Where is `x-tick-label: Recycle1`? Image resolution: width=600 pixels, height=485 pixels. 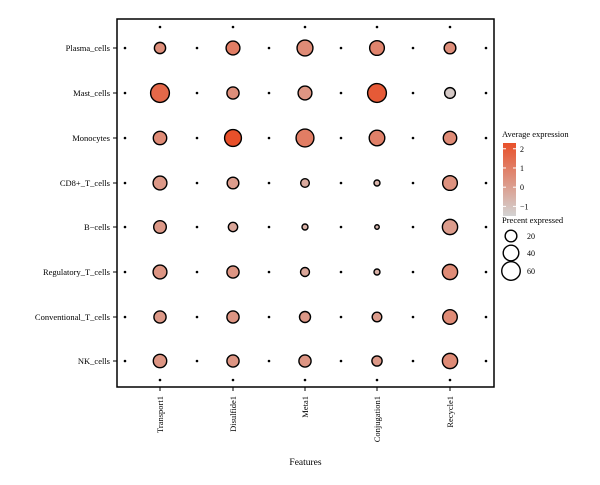
x-tick-label: Recycle1 is located at coordinates (450, 412).